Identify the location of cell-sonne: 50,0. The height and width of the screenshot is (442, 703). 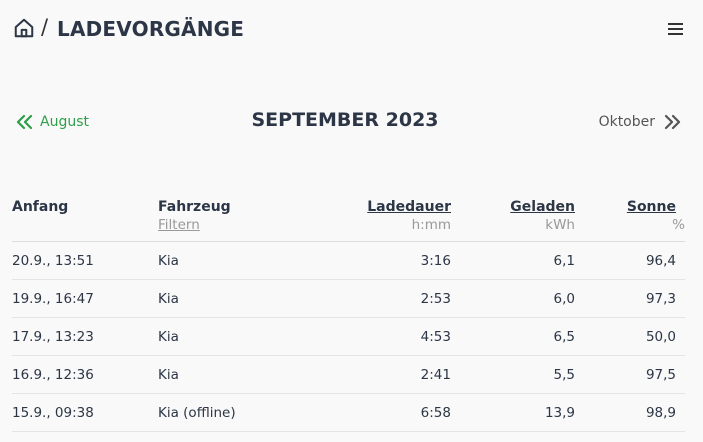
(630, 336).